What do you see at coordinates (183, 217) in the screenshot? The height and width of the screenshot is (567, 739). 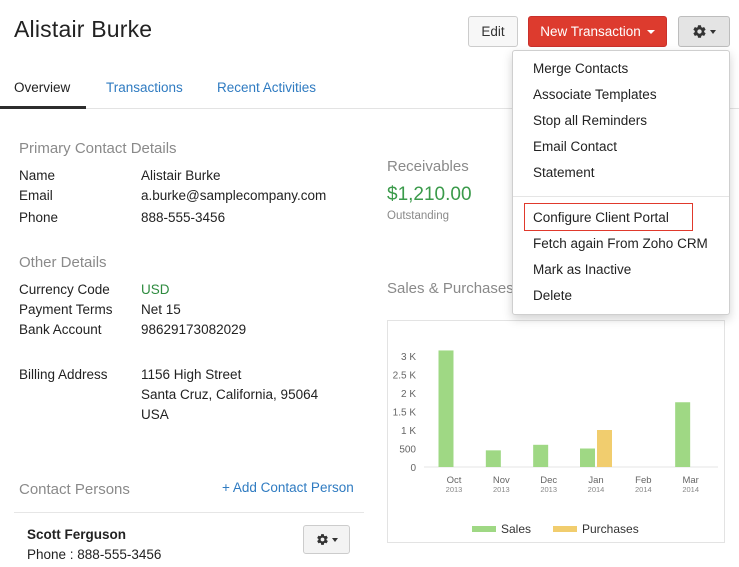 I see `phone-value: 888-555-3456` at bounding box center [183, 217].